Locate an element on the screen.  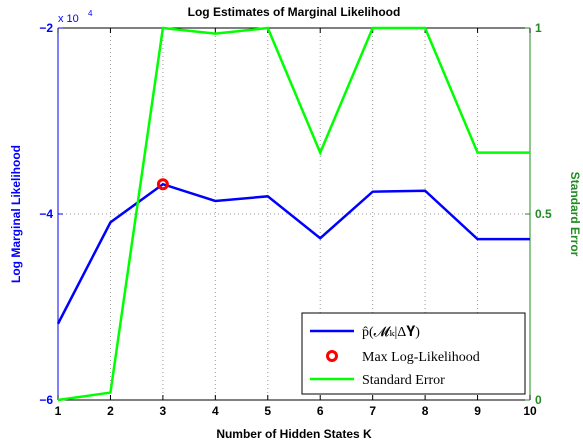
left-y-tick-label: −4 is located at coordinates (46, 214).